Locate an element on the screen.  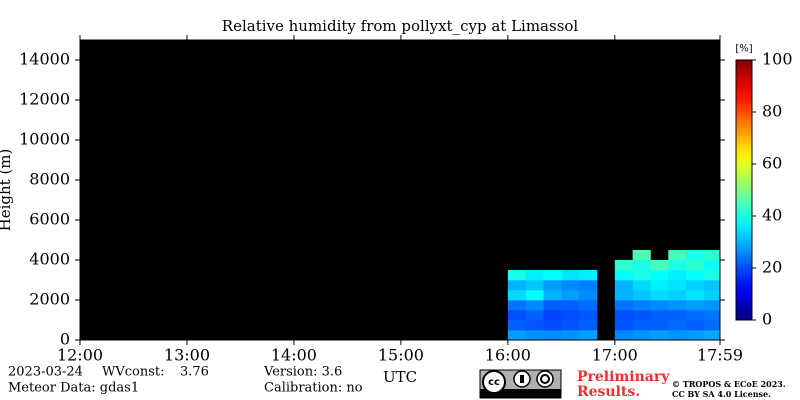
colorbar-tick-label: 100 is located at coordinates (777, 59).